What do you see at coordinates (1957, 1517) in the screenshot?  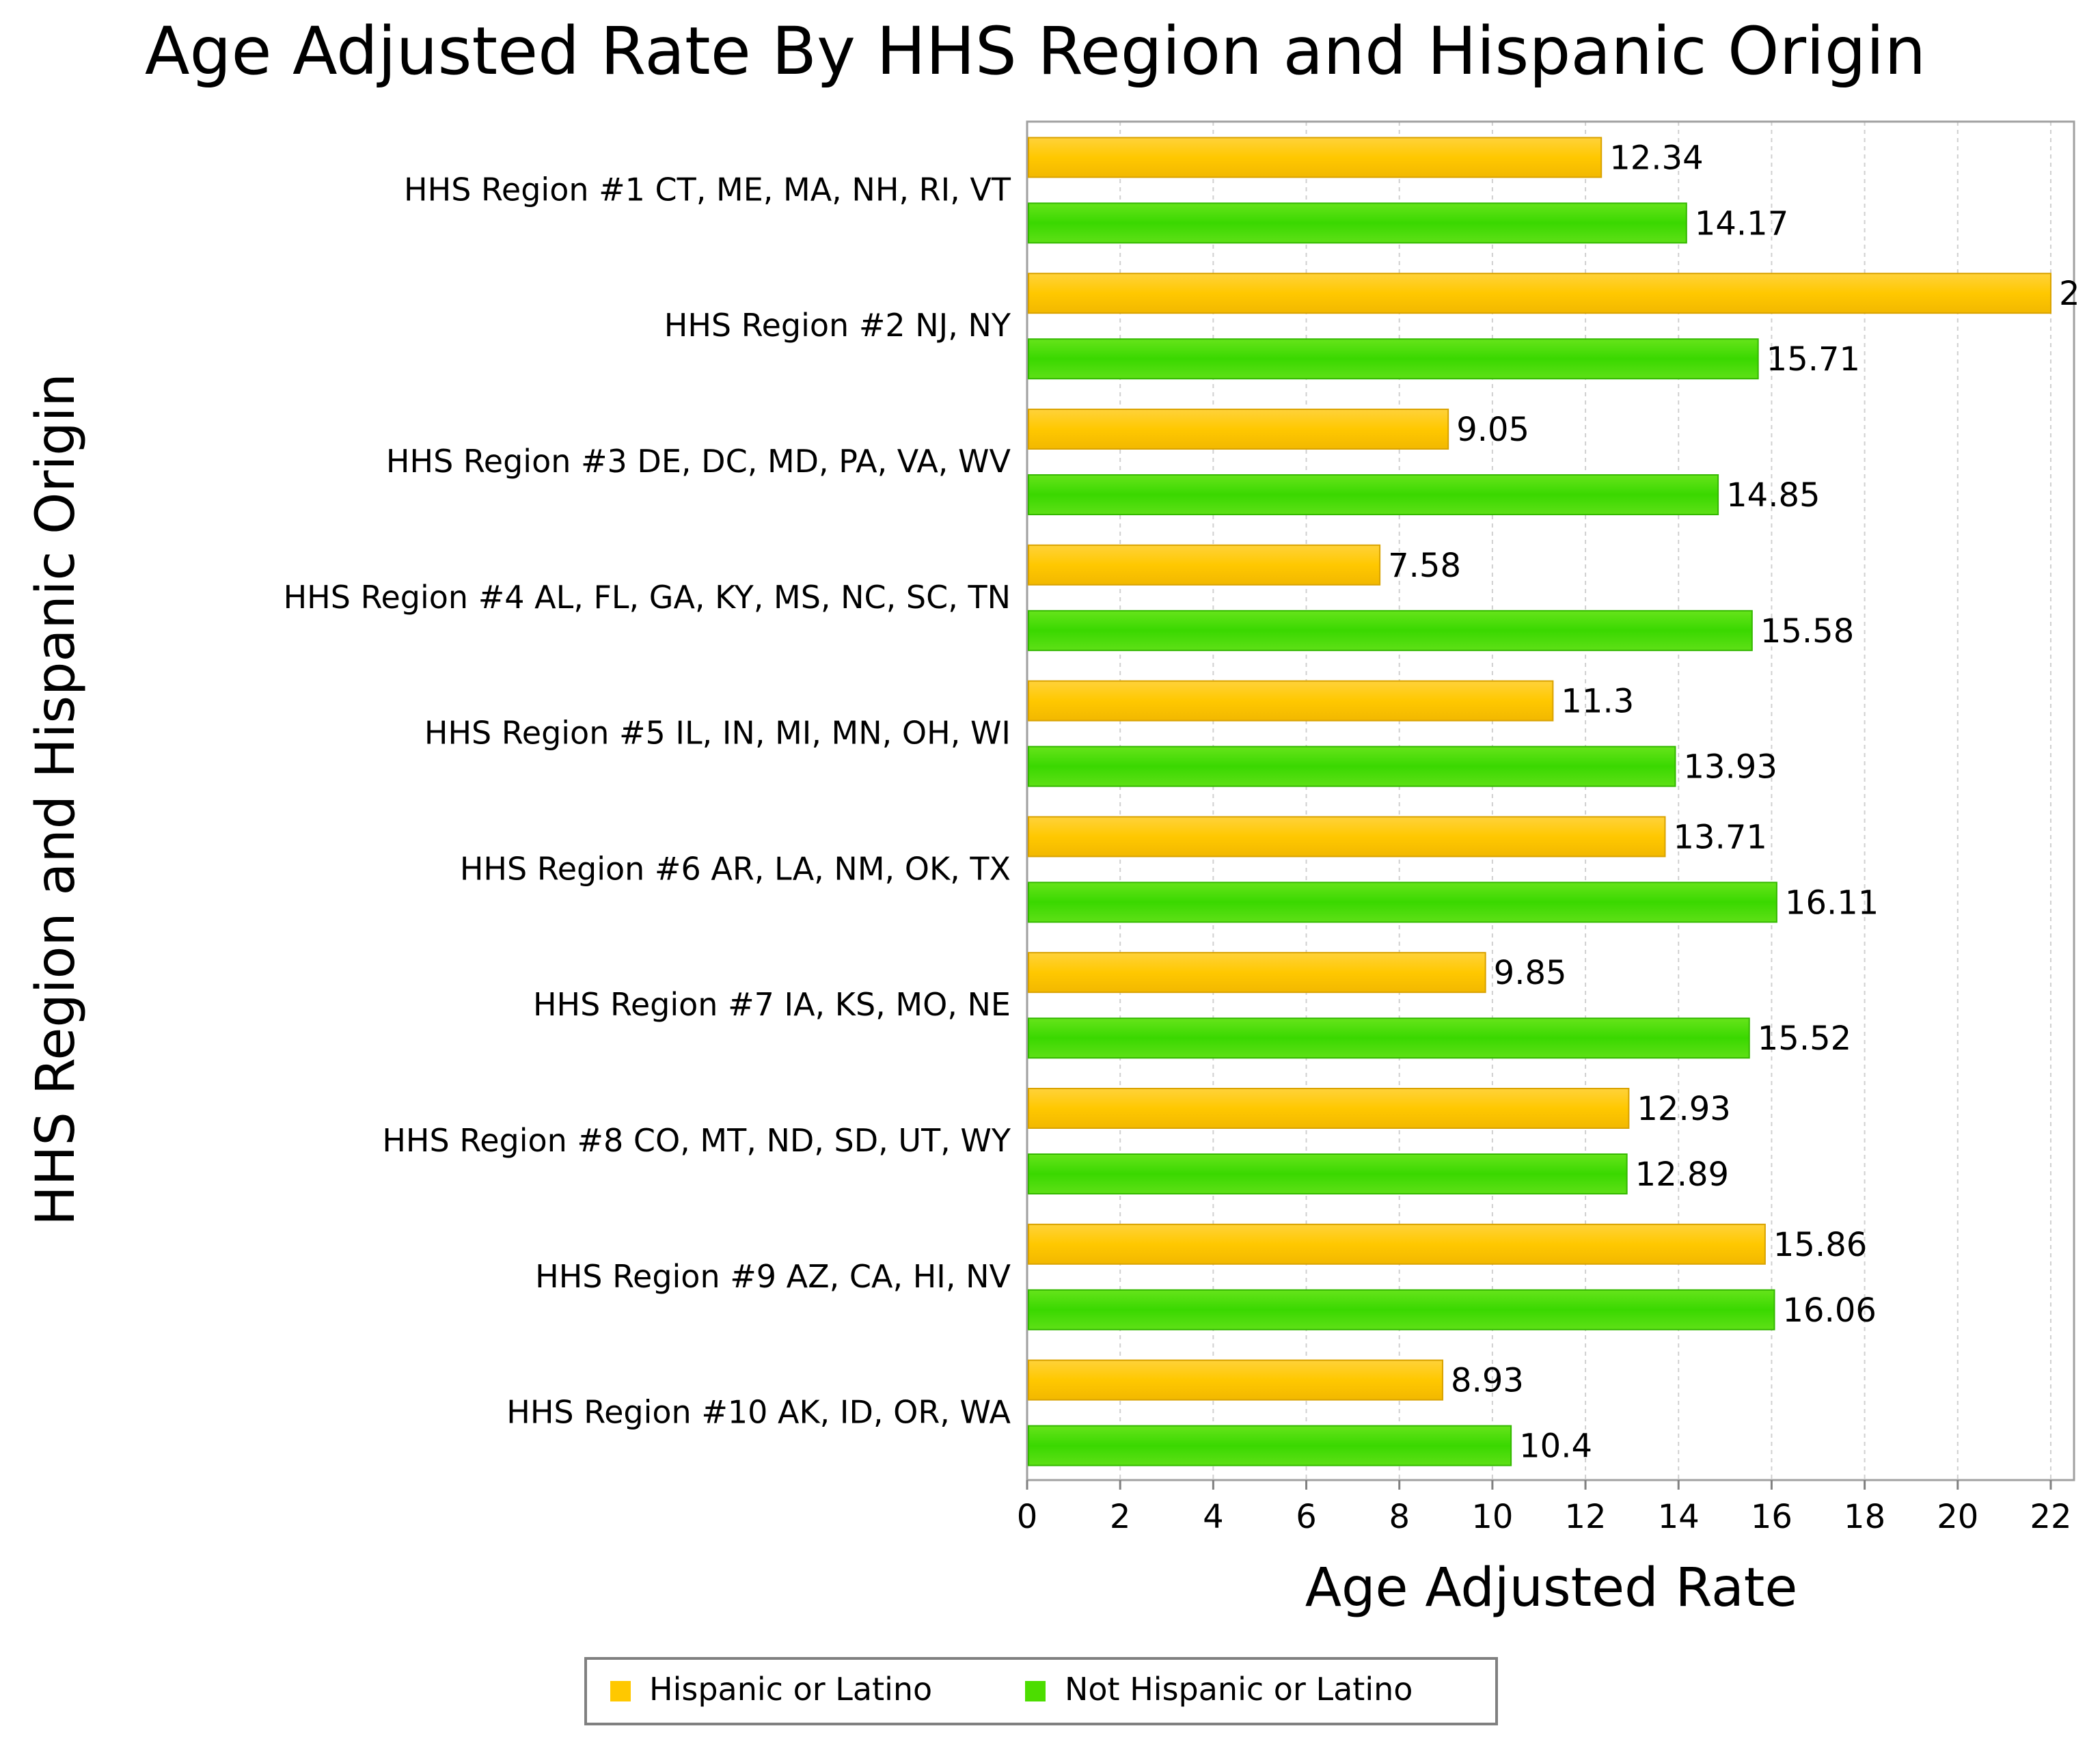 I see `x-tick-label: 20` at bounding box center [1957, 1517].